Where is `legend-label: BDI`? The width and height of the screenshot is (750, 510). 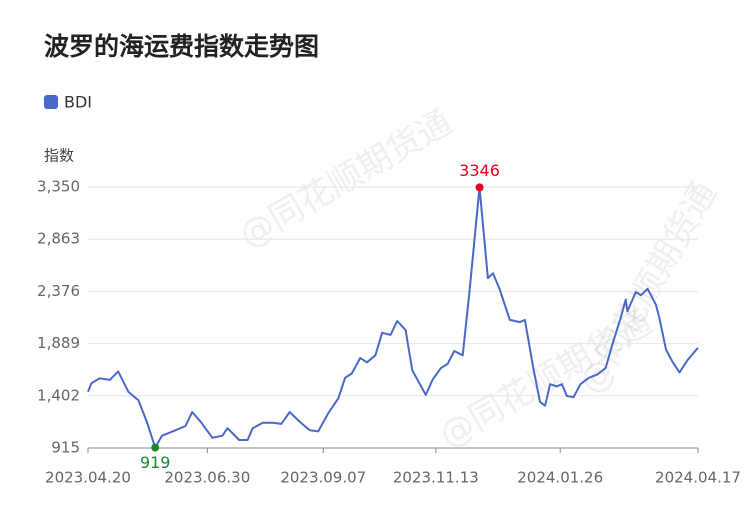 legend-label: BDI is located at coordinates (78, 102).